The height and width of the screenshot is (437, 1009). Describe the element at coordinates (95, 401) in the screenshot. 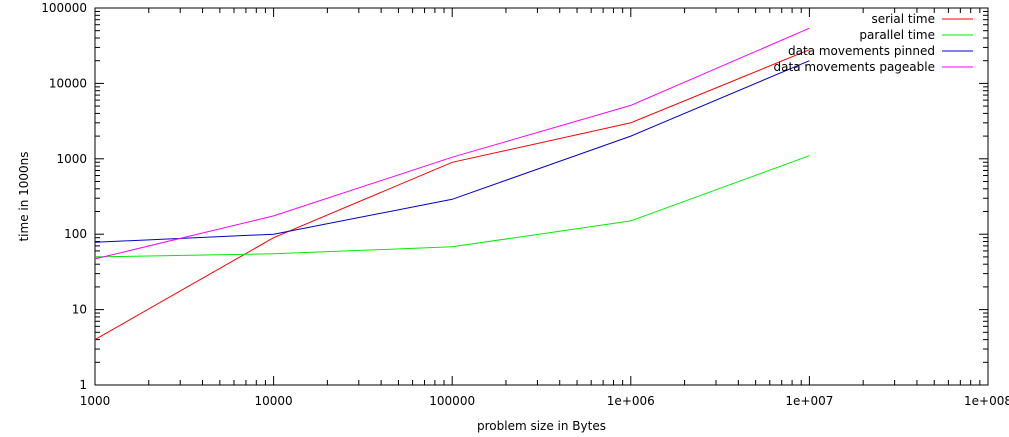

I see `x-tick-label: 1000` at that location.